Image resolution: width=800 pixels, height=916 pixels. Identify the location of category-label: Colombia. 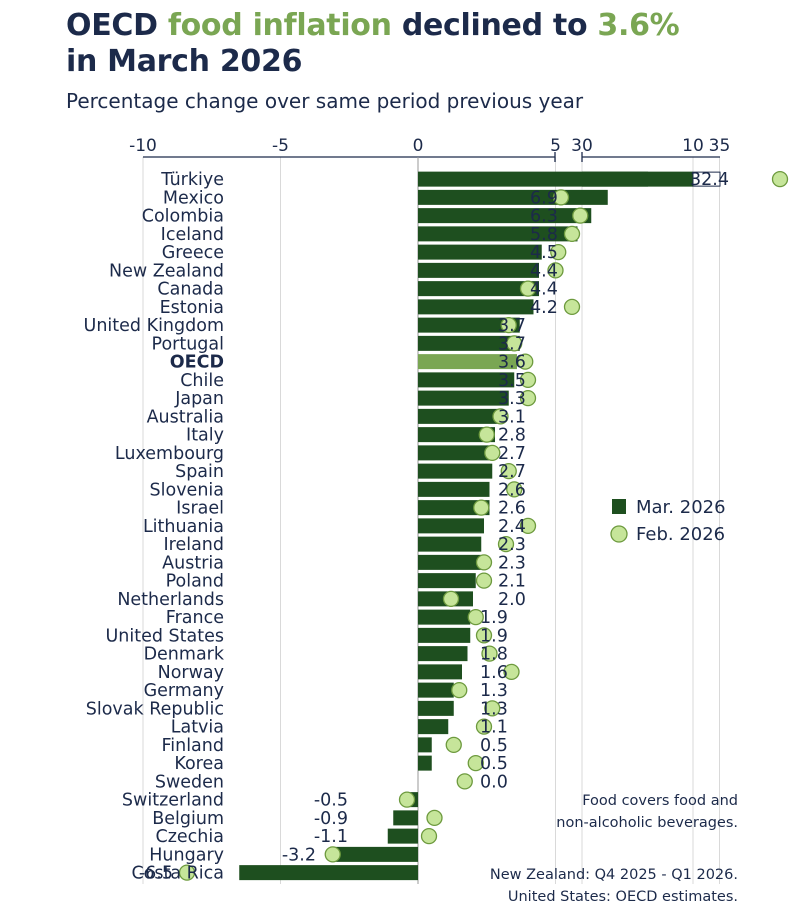
(183, 217).